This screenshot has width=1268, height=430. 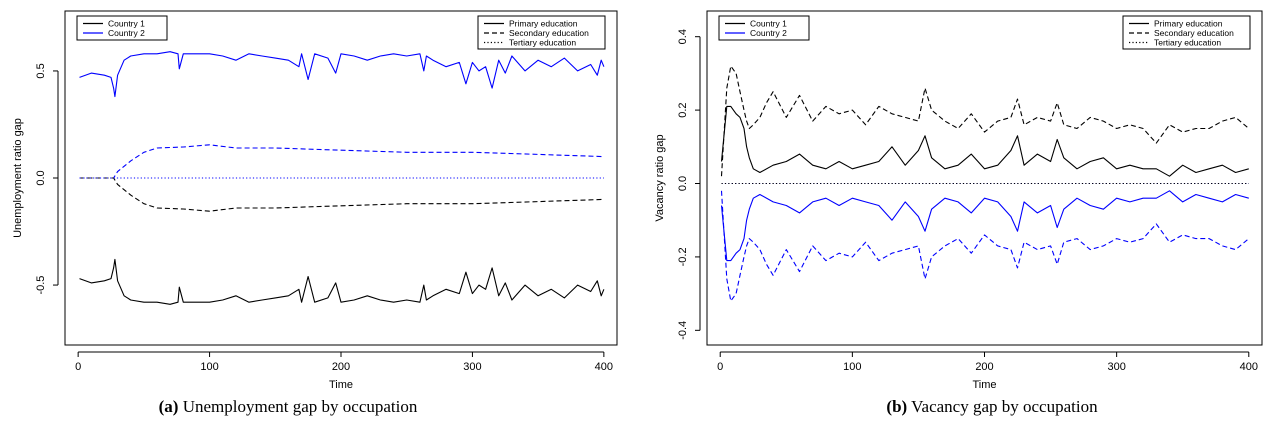 I want to click on caption-b-tag: (b), so click(x=897, y=406).